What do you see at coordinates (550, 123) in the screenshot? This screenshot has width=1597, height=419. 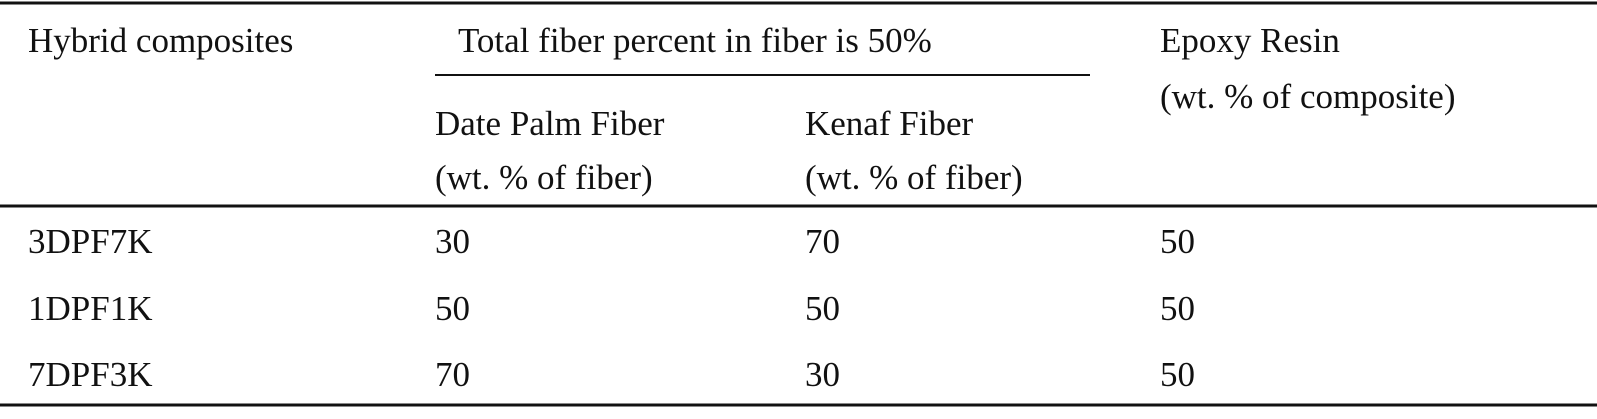 I see `header-cell: Date Palm Fiber` at bounding box center [550, 123].